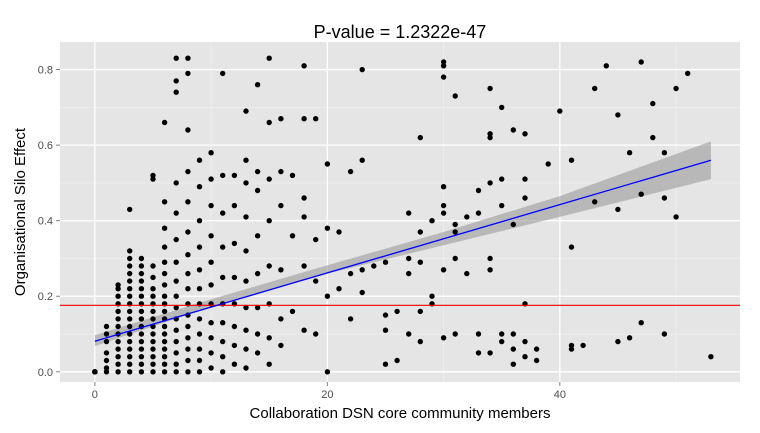 The height and width of the screenshot is (433, 760). I want to click on y-tick-label: 0.4, so click(45, 222).